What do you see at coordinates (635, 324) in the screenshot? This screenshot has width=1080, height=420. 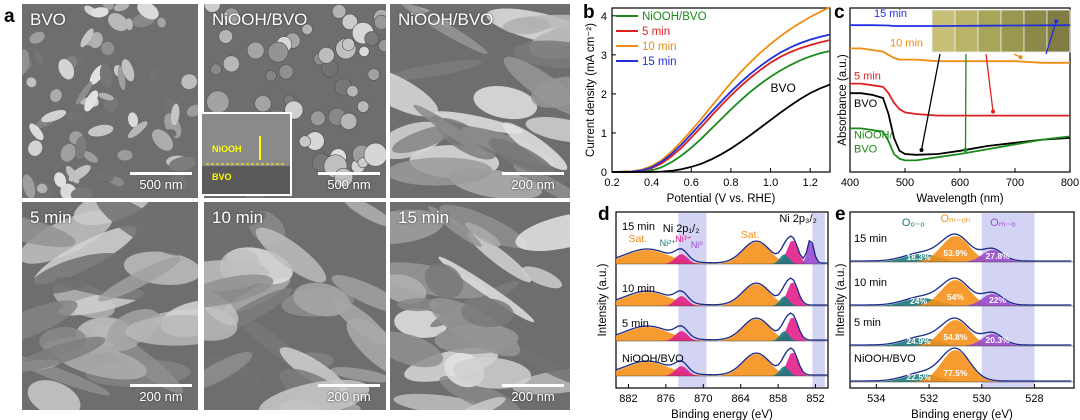 I see `spectrum-label: 5 min` at bounding box center [635, 324].